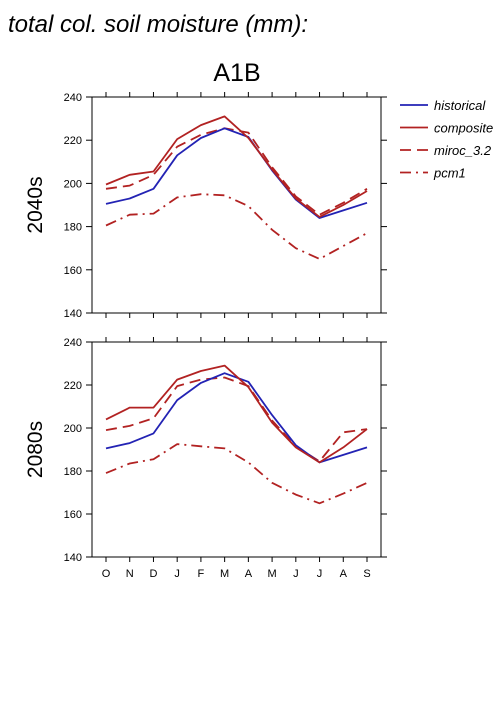 Image resolution: width=501 pixels, height=709 pixels. Describe the element at coordinates (366, 574) in the screenshot. I see `x-tick-label: S` at that location.